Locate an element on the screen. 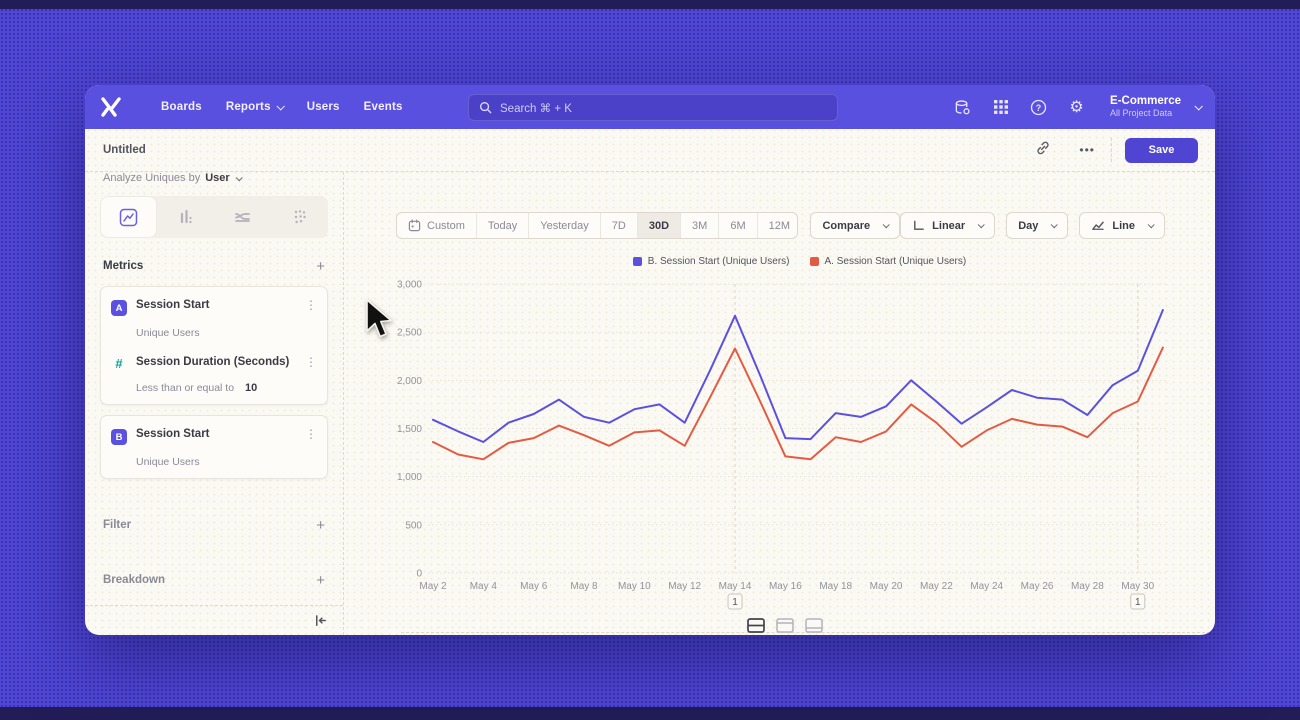 The height and width of the screenshot is (720, 1300). range-7d-button: 7D is located at coordinates (619, 225).